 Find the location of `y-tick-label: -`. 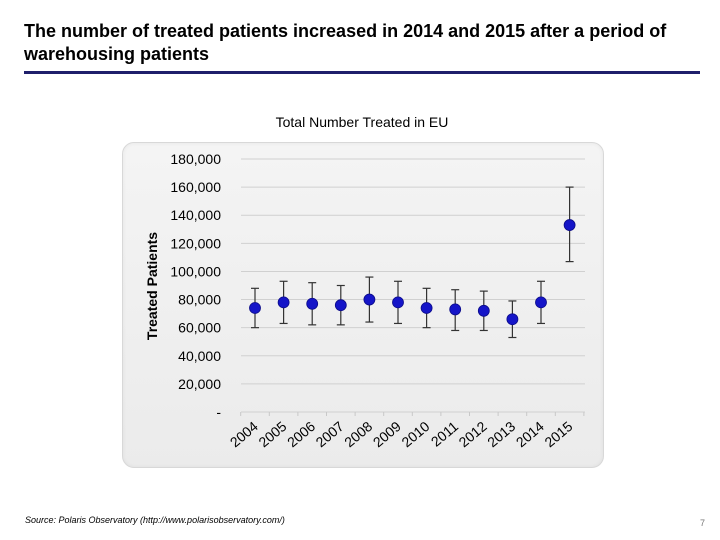

y-tick-label: - is located at coordinates (218, 412).